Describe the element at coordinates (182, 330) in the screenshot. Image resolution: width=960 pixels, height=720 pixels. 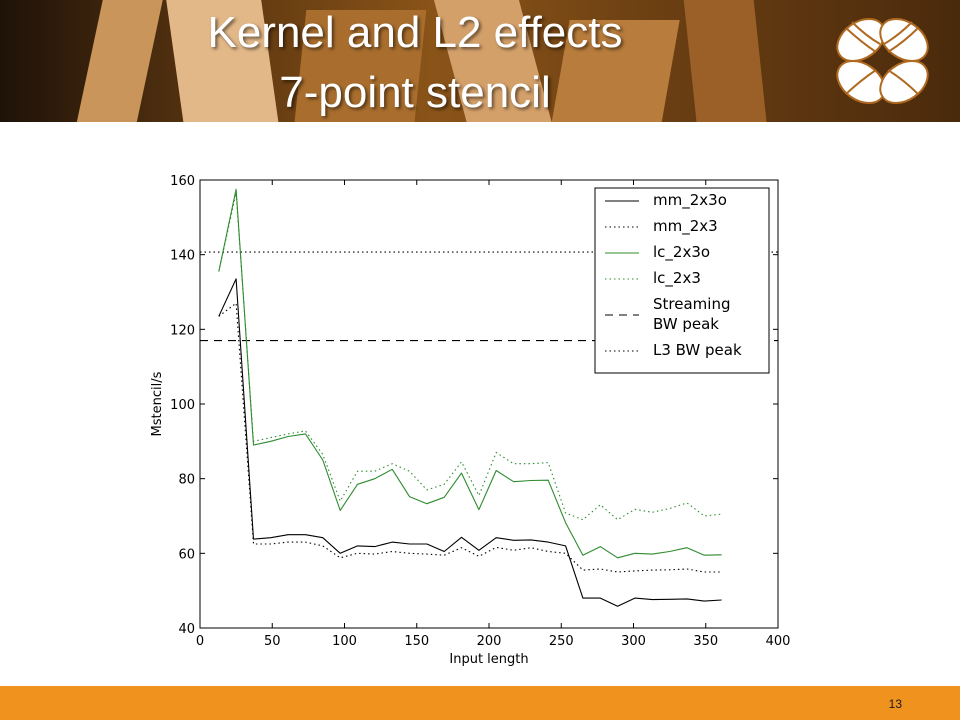
I see `y-tick-label: 120` at that location.